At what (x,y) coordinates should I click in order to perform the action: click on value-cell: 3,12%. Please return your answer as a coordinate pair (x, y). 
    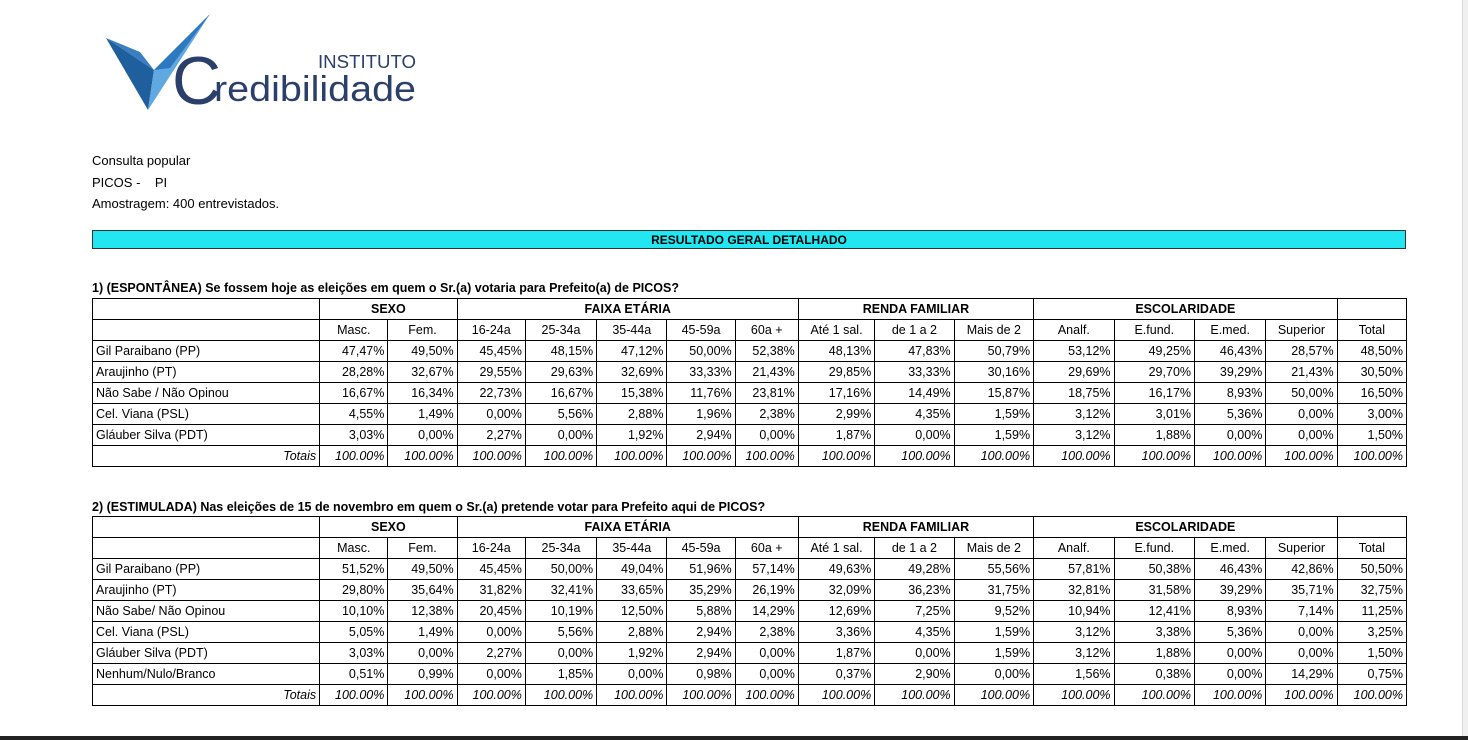
    Looking at the image, I should click on (1074, 414).